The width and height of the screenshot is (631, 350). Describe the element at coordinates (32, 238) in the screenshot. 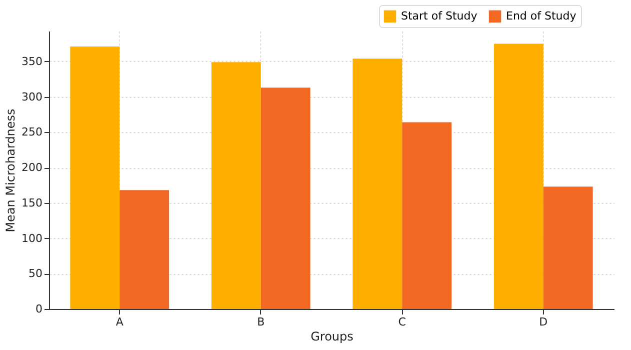

I see `y-tick-label: 100` at that location.